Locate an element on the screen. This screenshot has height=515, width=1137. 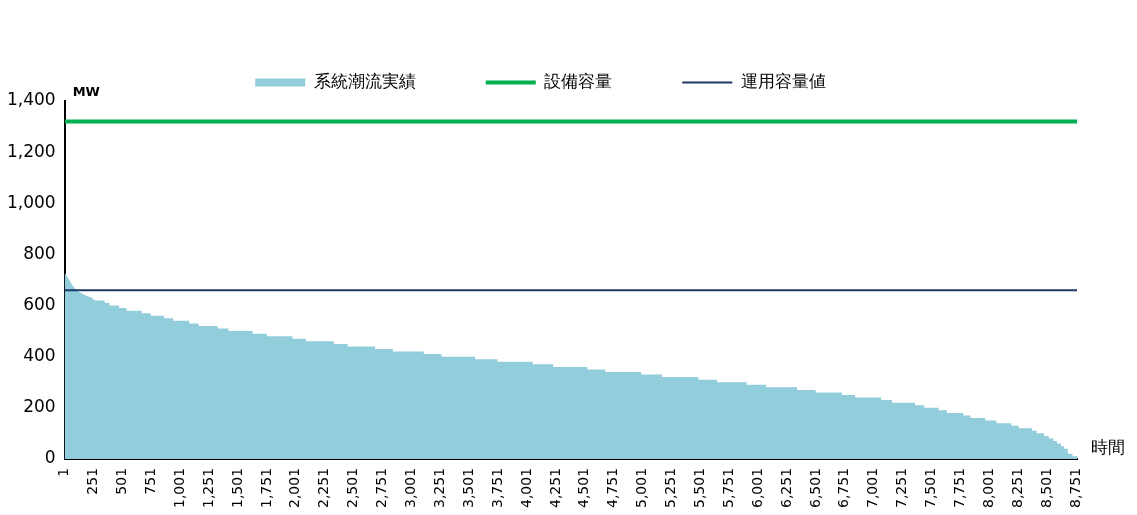
x-tick-label: 5,001 is located at coordinates (641, 488).